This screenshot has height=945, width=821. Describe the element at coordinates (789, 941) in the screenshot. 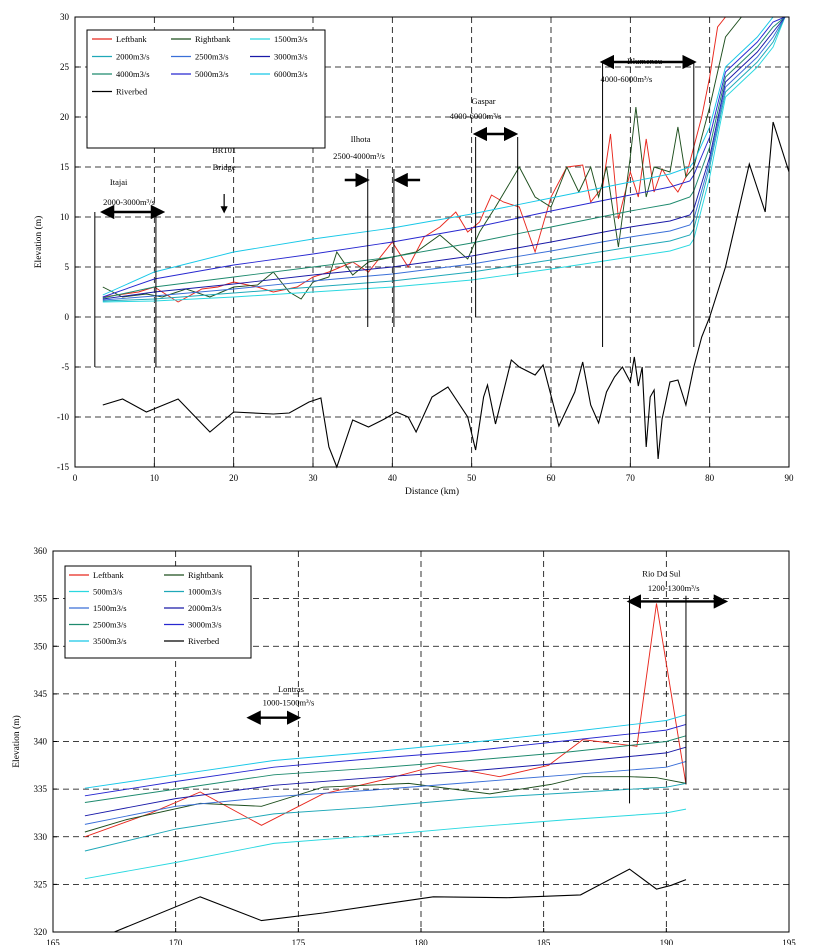

I see `x-tick-label: 195` at that location.